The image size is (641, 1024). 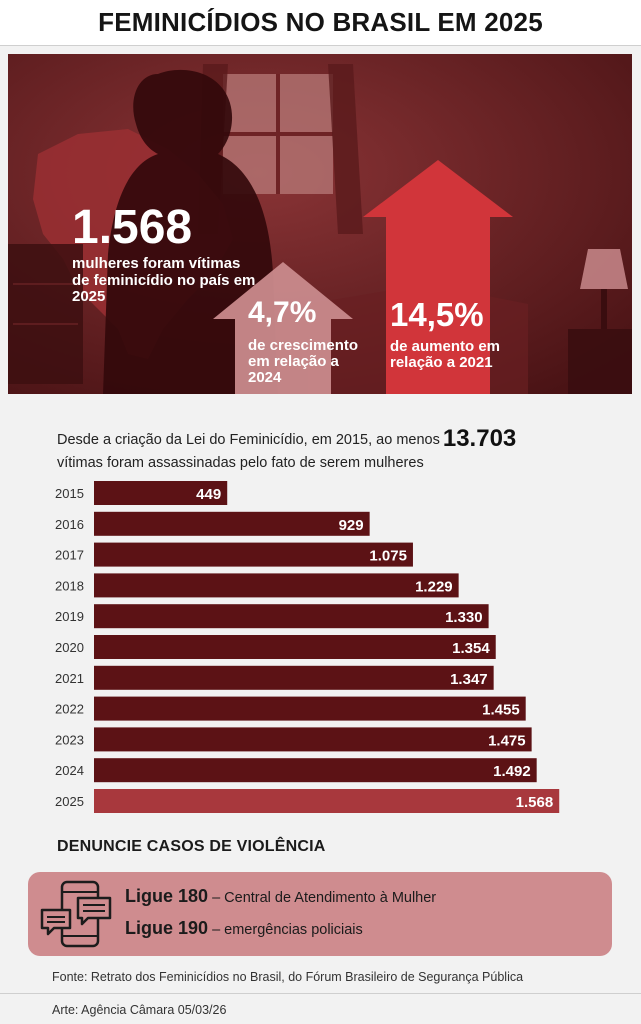 I want to click on phone-chat-icon, so click(x=76, y=914).